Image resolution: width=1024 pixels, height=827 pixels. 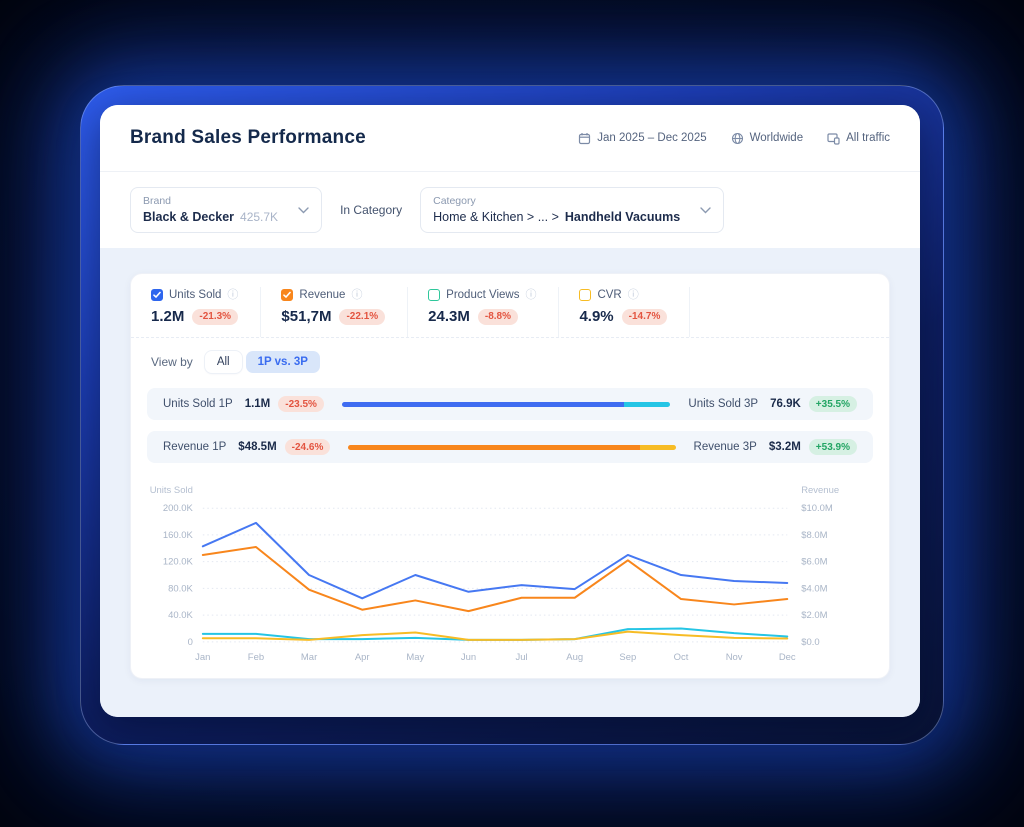 What do you see at coordinates (223, 362) in the screenshot?
I see `tab-all: All` at bounding box center [223, 362].